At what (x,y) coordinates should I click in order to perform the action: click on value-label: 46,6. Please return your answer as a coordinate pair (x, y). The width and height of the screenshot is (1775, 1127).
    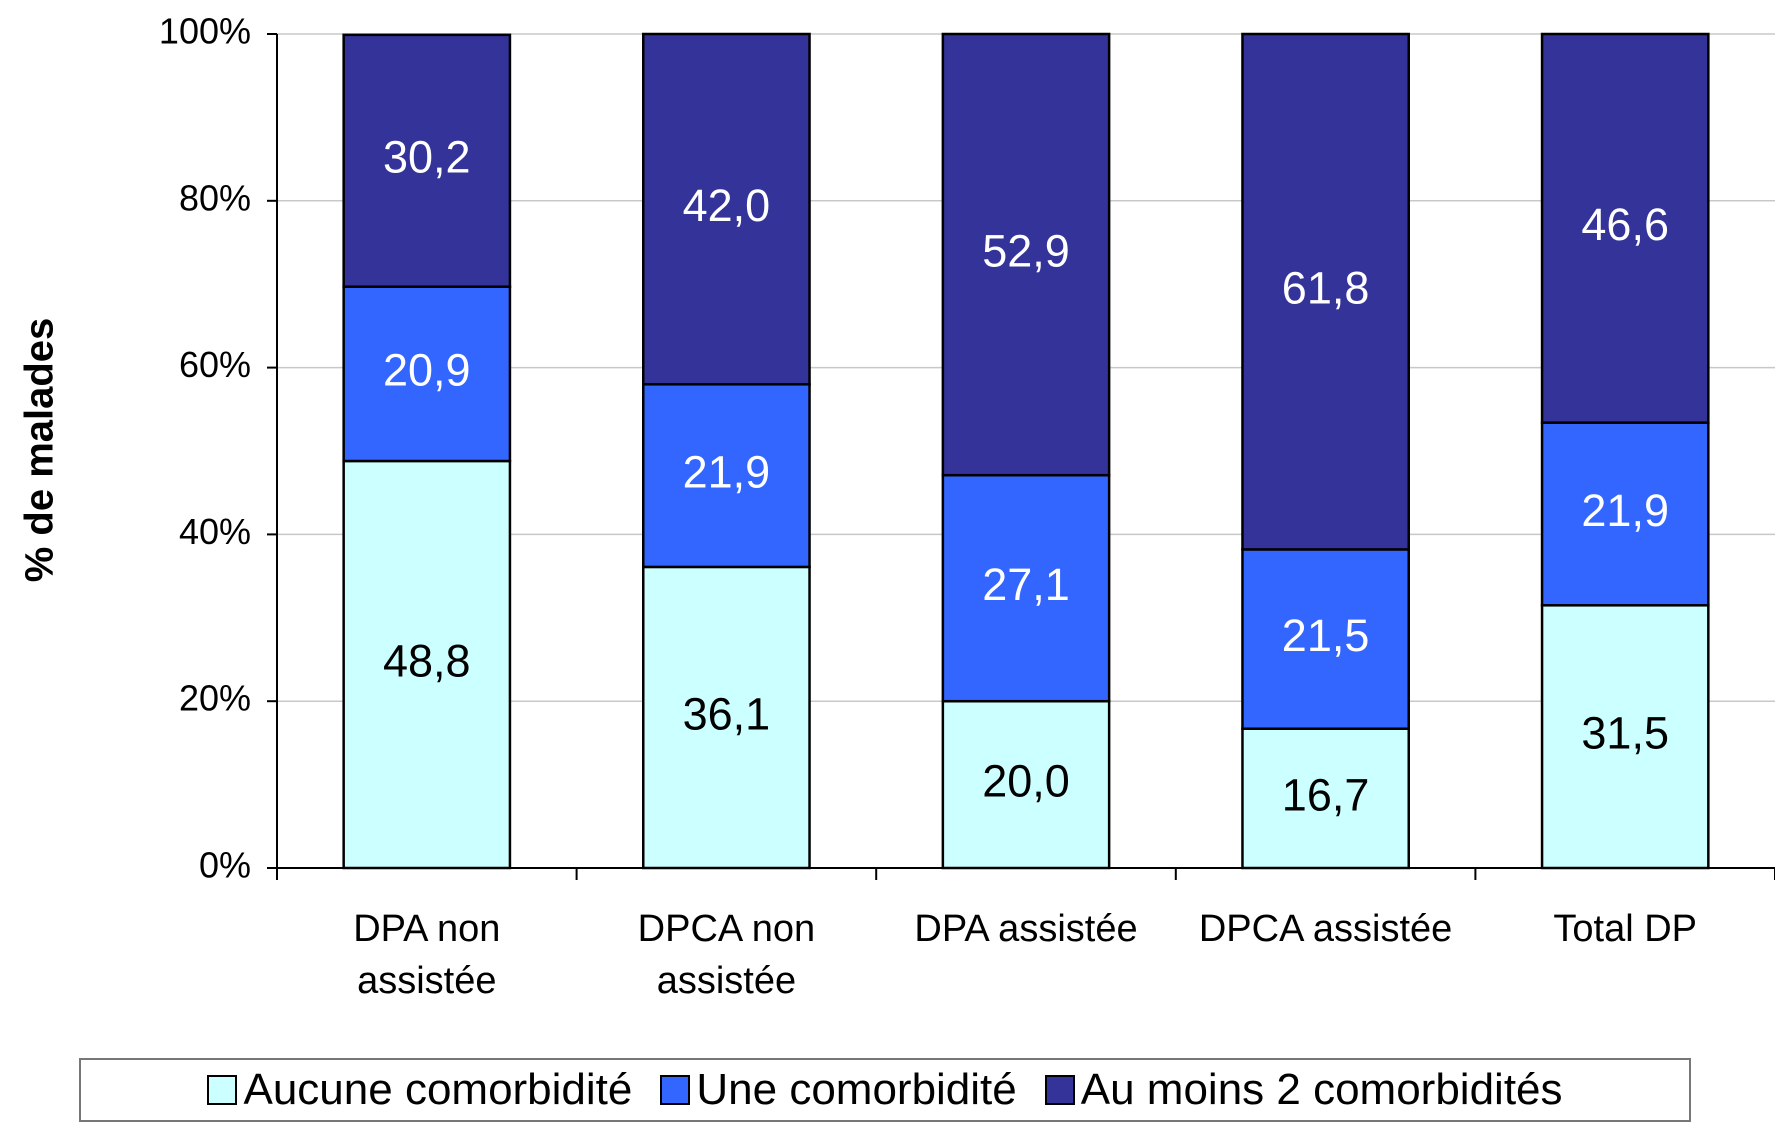
    Looking at the image, I should click on (1625, 224).